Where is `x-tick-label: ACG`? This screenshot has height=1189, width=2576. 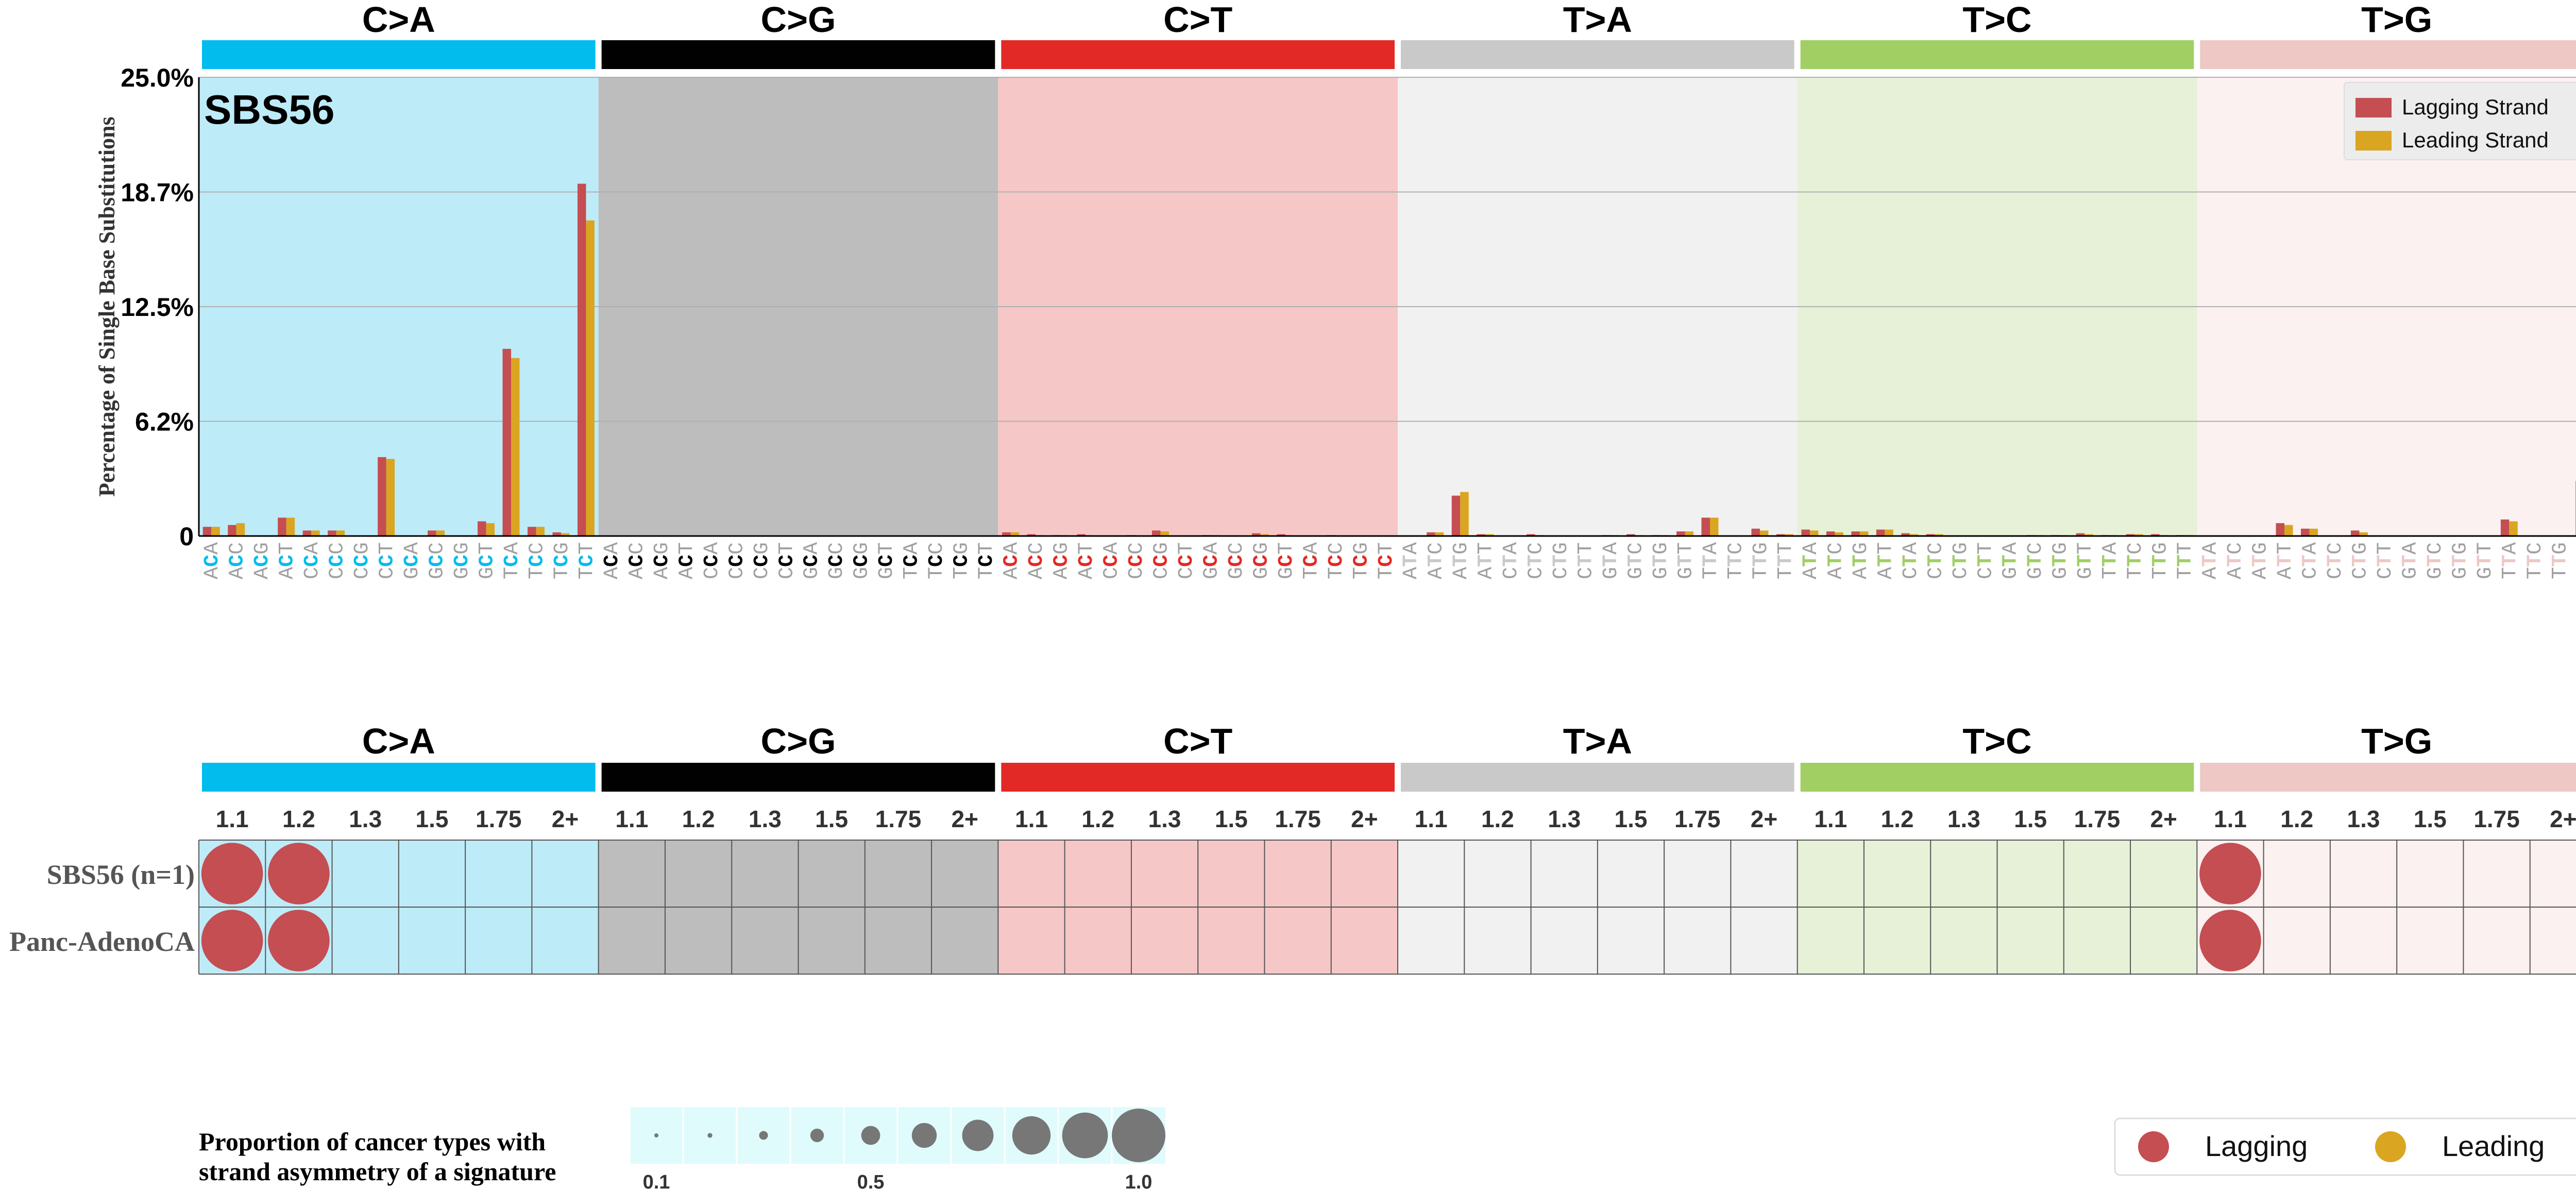 x-tick-label: ACG is located at coordinates (262, 560).